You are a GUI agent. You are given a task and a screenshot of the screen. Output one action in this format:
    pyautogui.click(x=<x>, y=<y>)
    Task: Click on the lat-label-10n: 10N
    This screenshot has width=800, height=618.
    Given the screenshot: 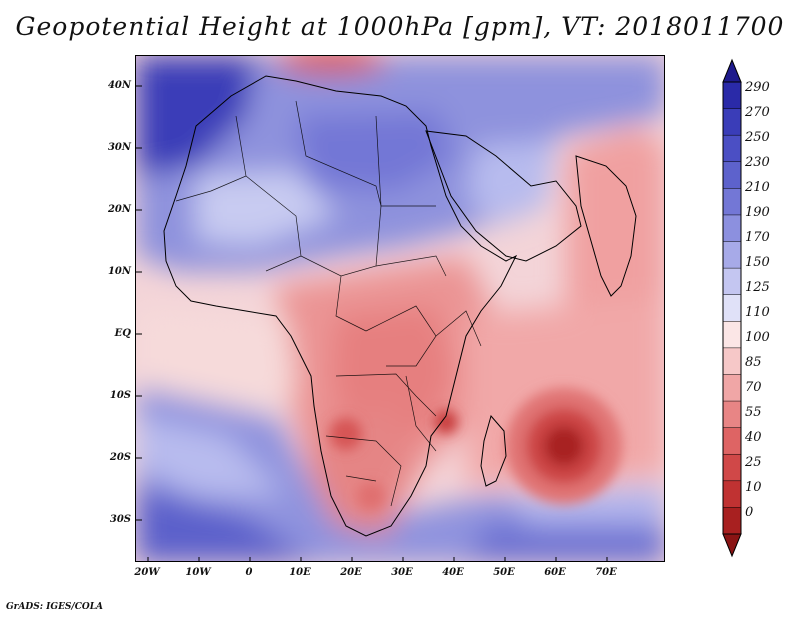 What is the action you would take?
    pyautogui.click(x=119, y=271)
    